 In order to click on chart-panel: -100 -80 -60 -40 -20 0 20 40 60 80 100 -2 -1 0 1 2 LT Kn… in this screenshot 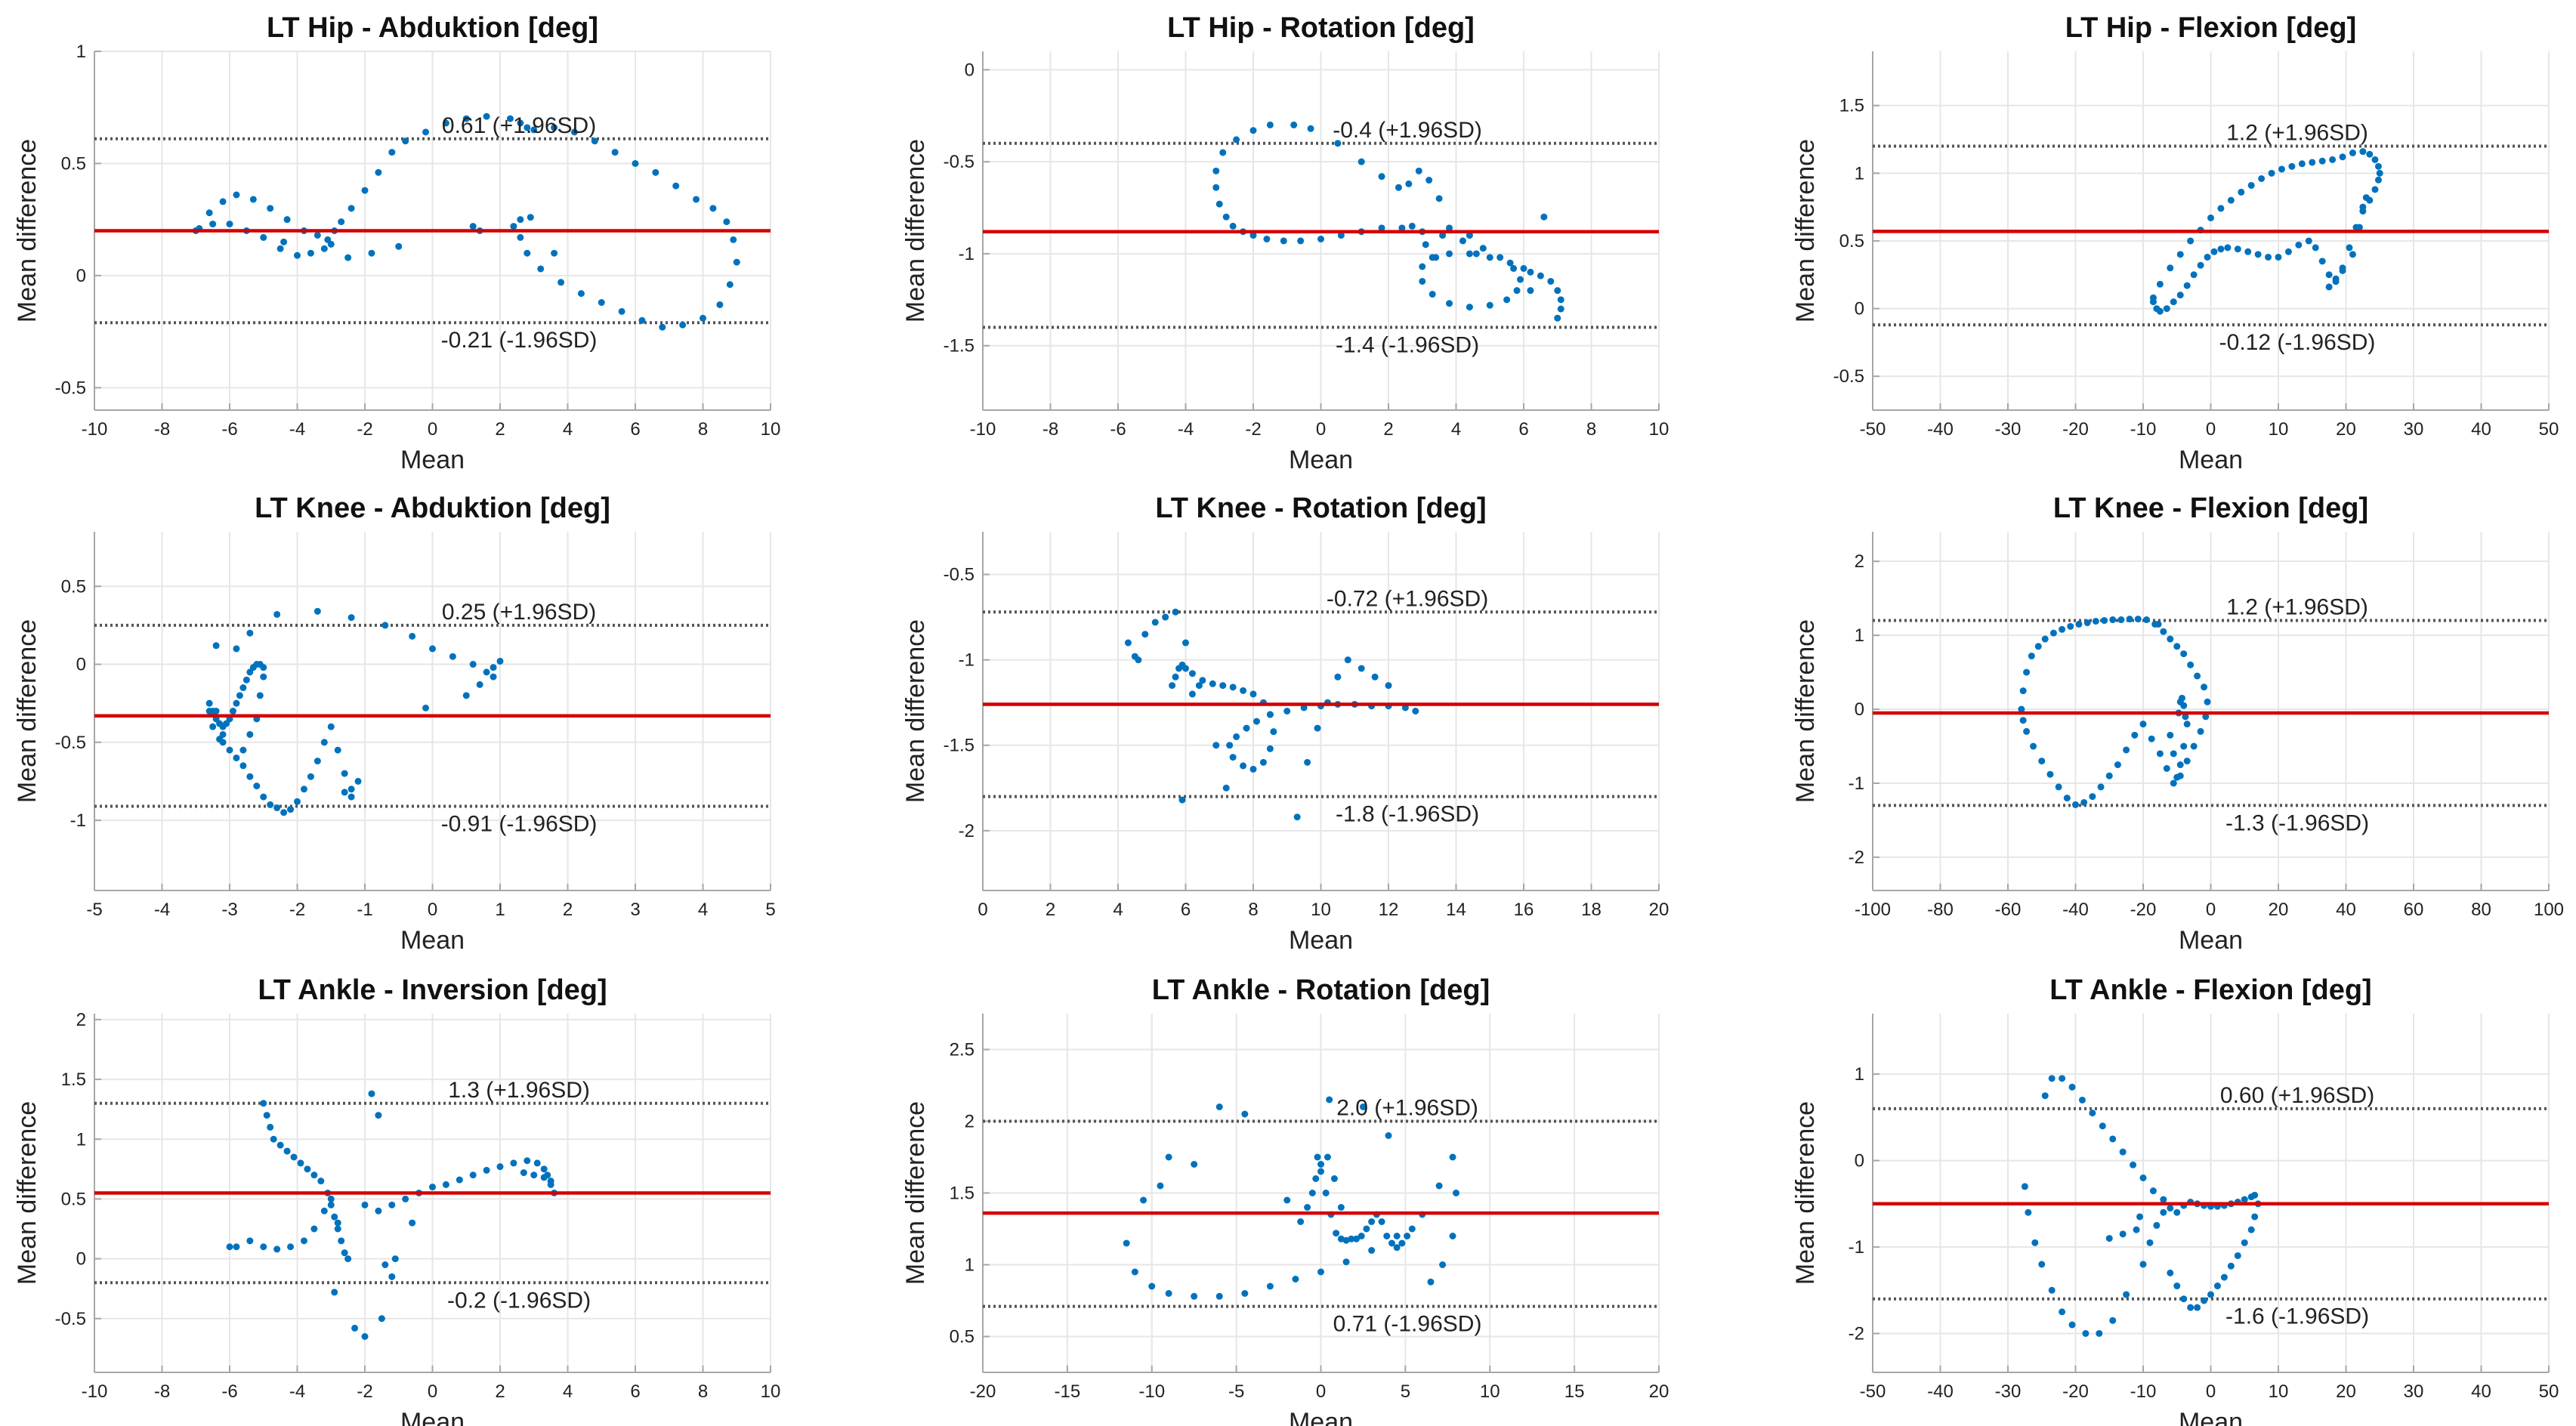, I will do `click(2177, 723)`.